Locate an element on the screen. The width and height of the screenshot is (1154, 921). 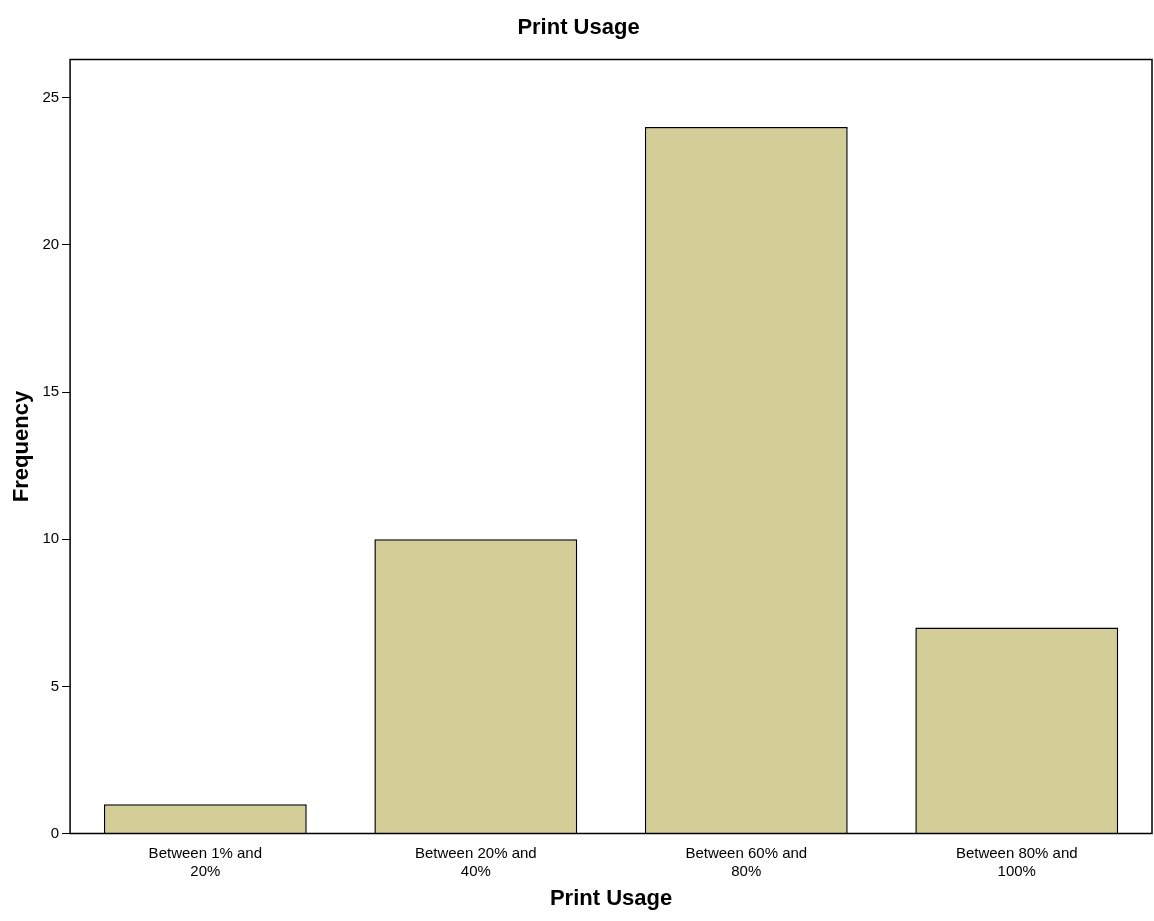
x-tick-label: Between 20% and 40% is located at coordinates (475, 861).